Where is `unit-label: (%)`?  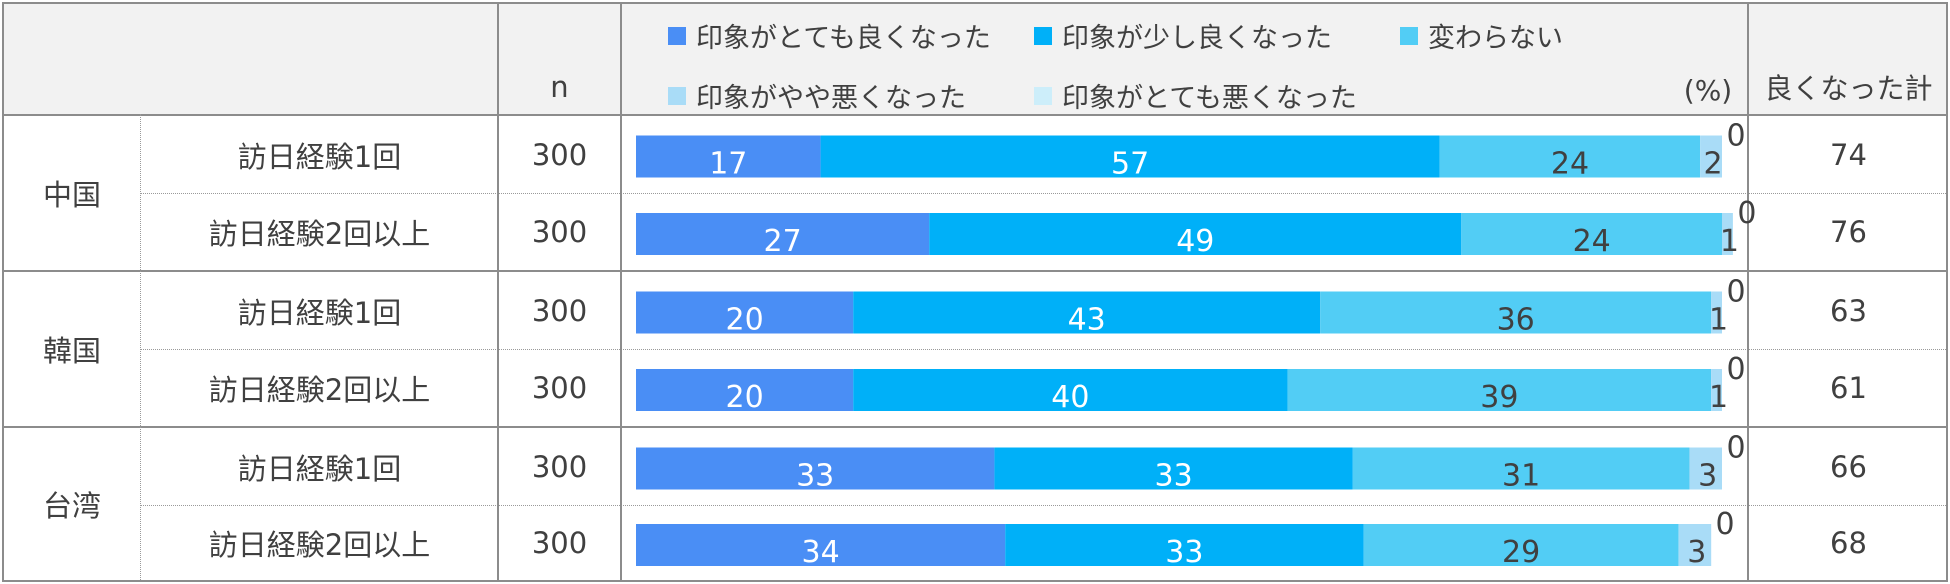 unit-label: (%) is located at coordinates (1708, 90).